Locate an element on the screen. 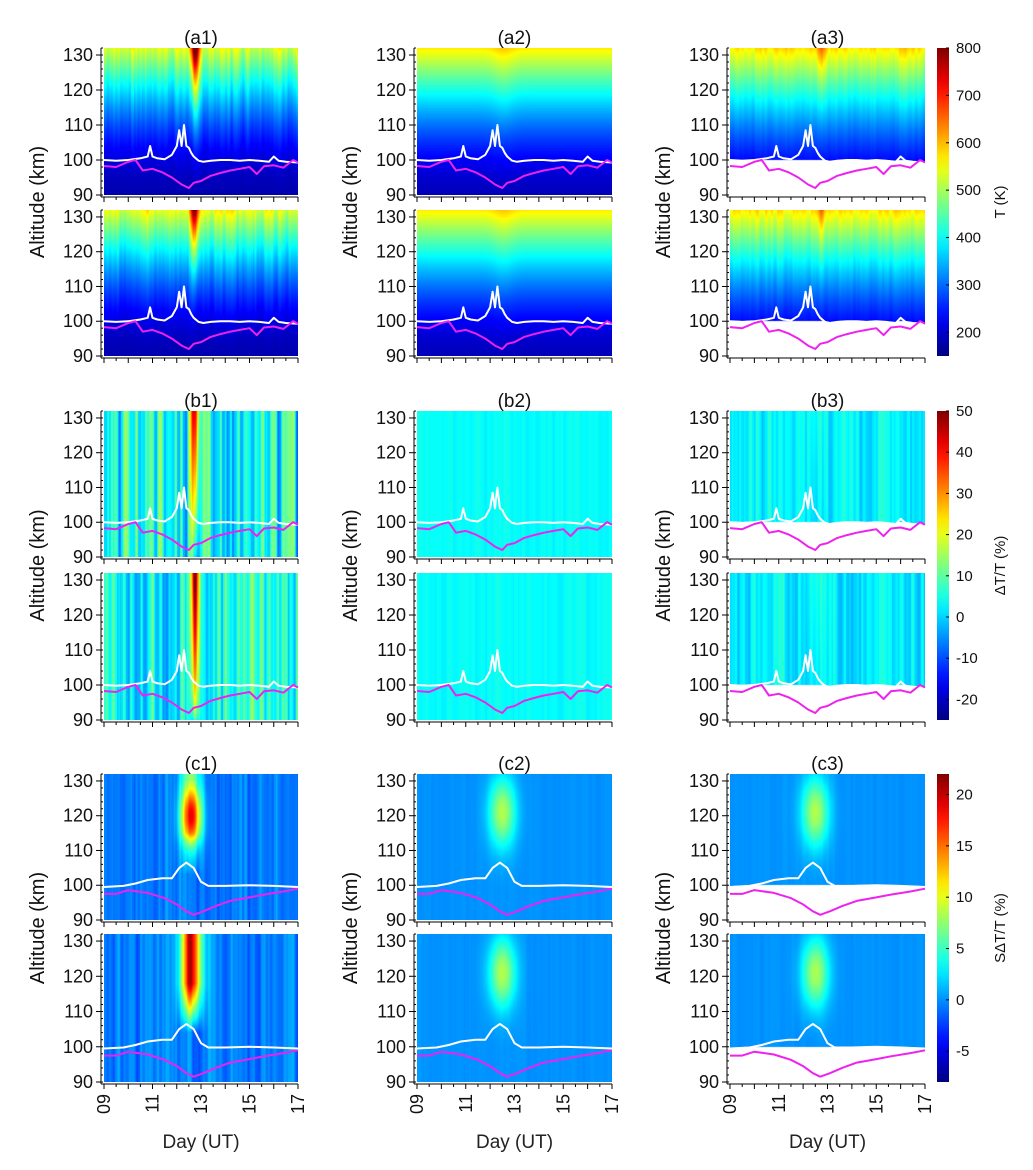 This screenshot has width=1033, height=1170. x-tick-label: 09 is located at coordinates (417, 1104).